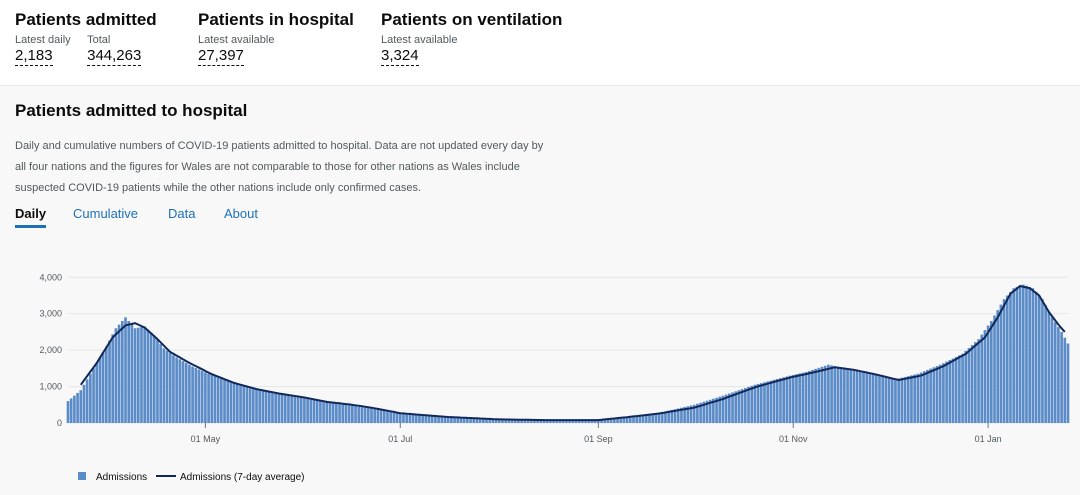  Describe the element at coordinates (106, 213) in the screenshot. I see `tab-cumulative: Cumulative` at that location.